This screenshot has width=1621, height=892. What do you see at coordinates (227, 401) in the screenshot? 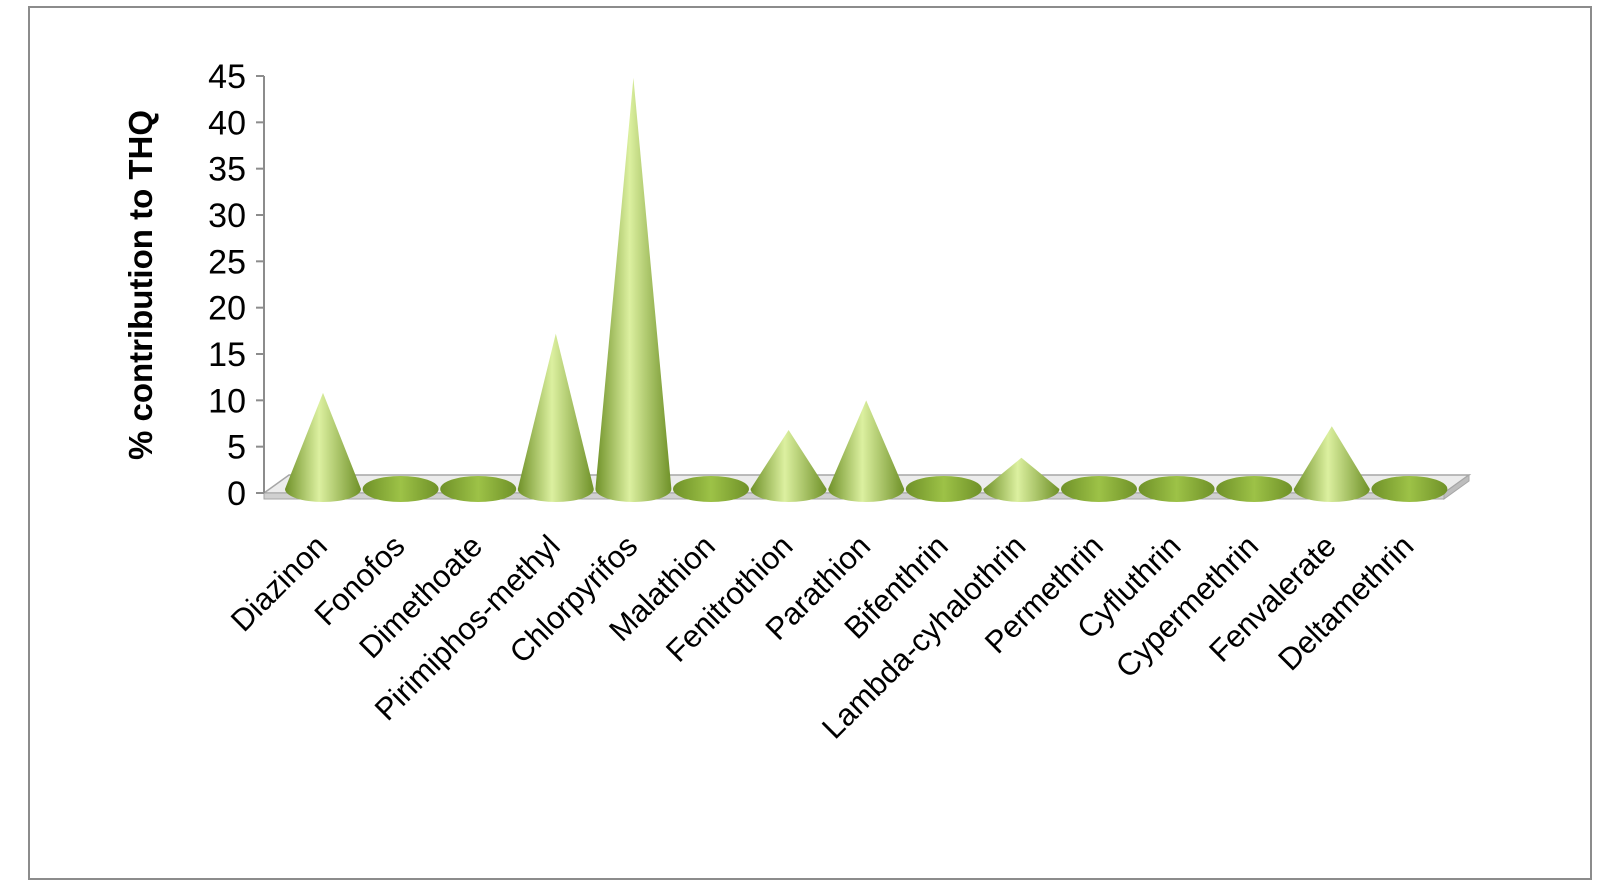
I see `y-tick-label: 10` at bounding box center [227, 401].